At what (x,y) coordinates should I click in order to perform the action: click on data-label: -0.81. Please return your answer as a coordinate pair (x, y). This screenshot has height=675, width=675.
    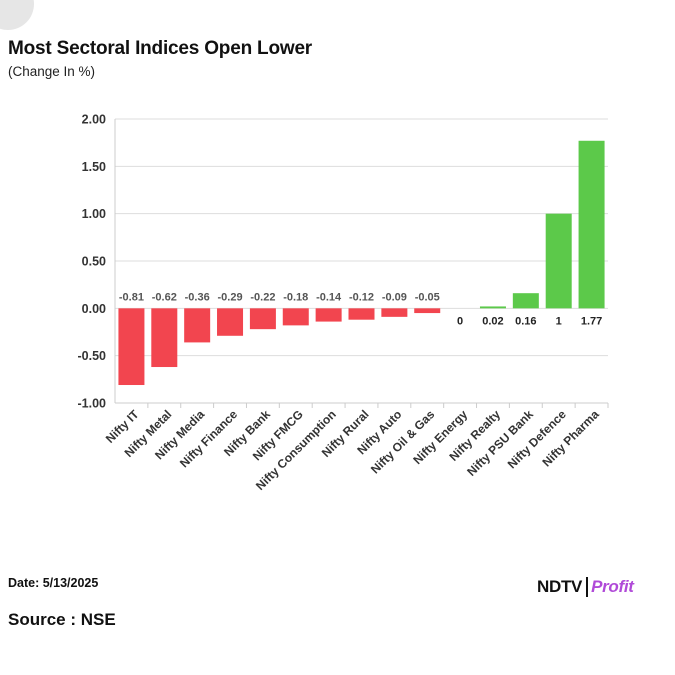
    Looking at the image, I should click on (131, 297).